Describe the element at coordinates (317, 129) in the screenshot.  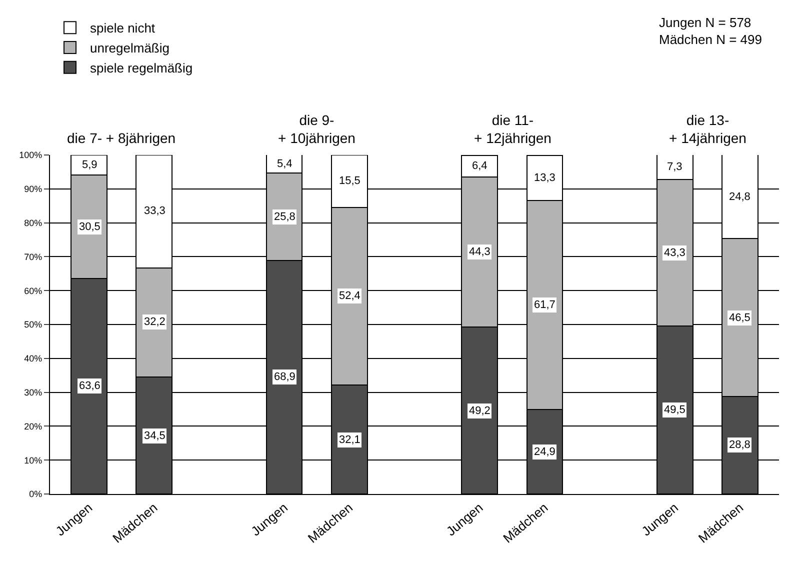
I see `text: die 9- + 10jährigen` at that location.